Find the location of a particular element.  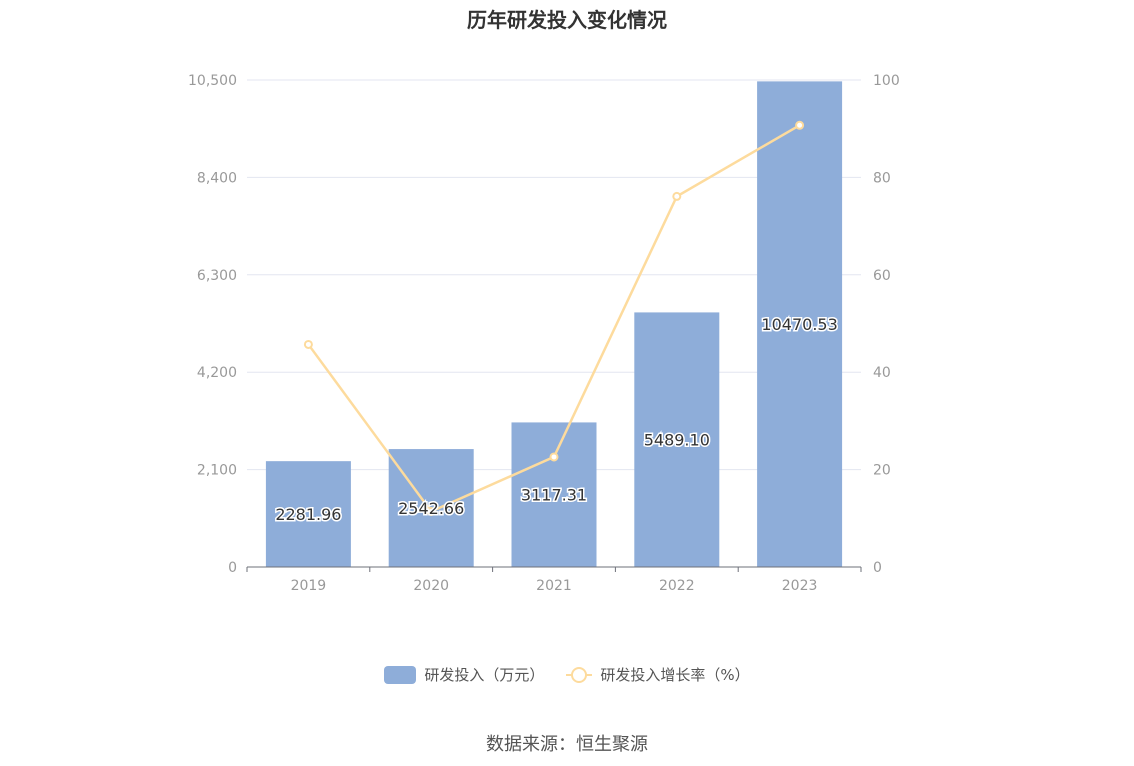

legend-item-growth-rate: 研发投入增长率（%） is located at coordinates (658, 674).